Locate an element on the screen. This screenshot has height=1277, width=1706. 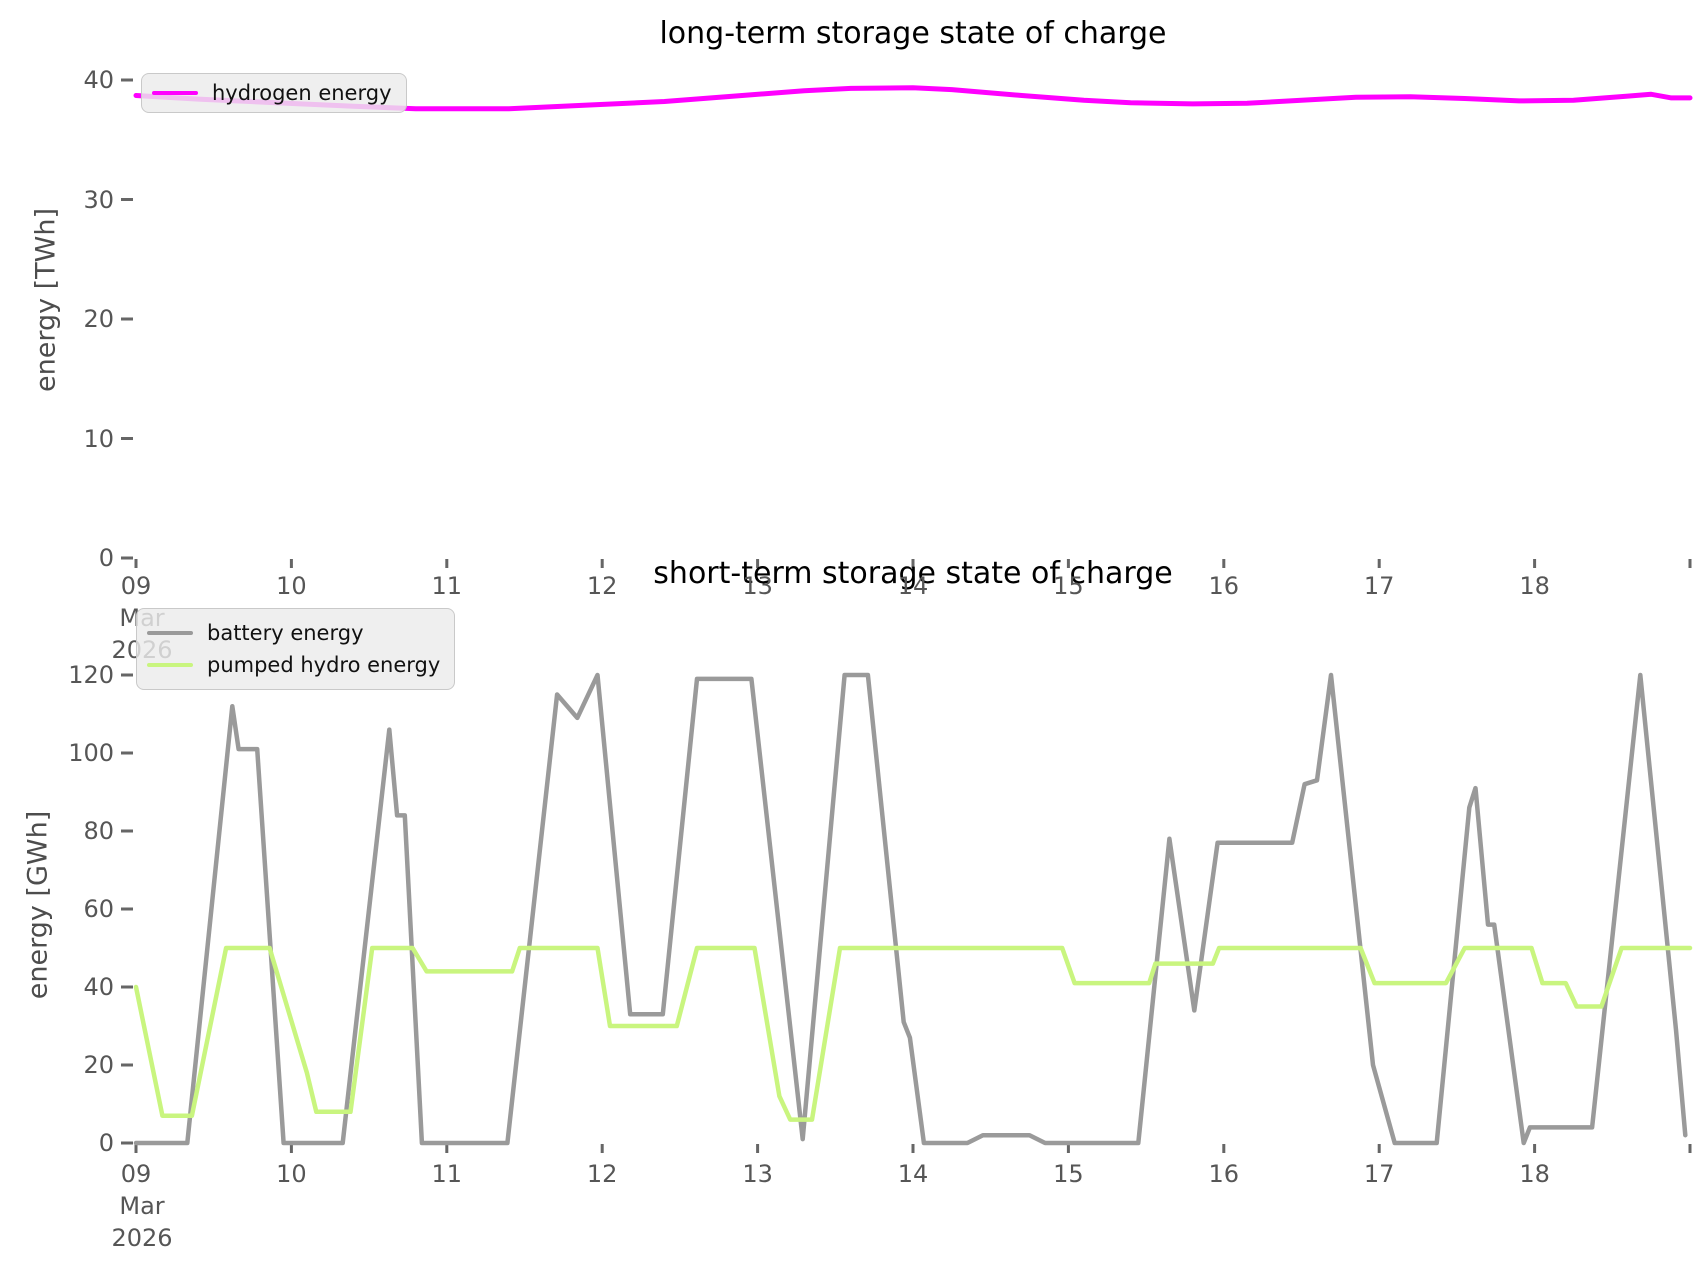
hydrogen-energy-line is located at coordinates (913, 98).